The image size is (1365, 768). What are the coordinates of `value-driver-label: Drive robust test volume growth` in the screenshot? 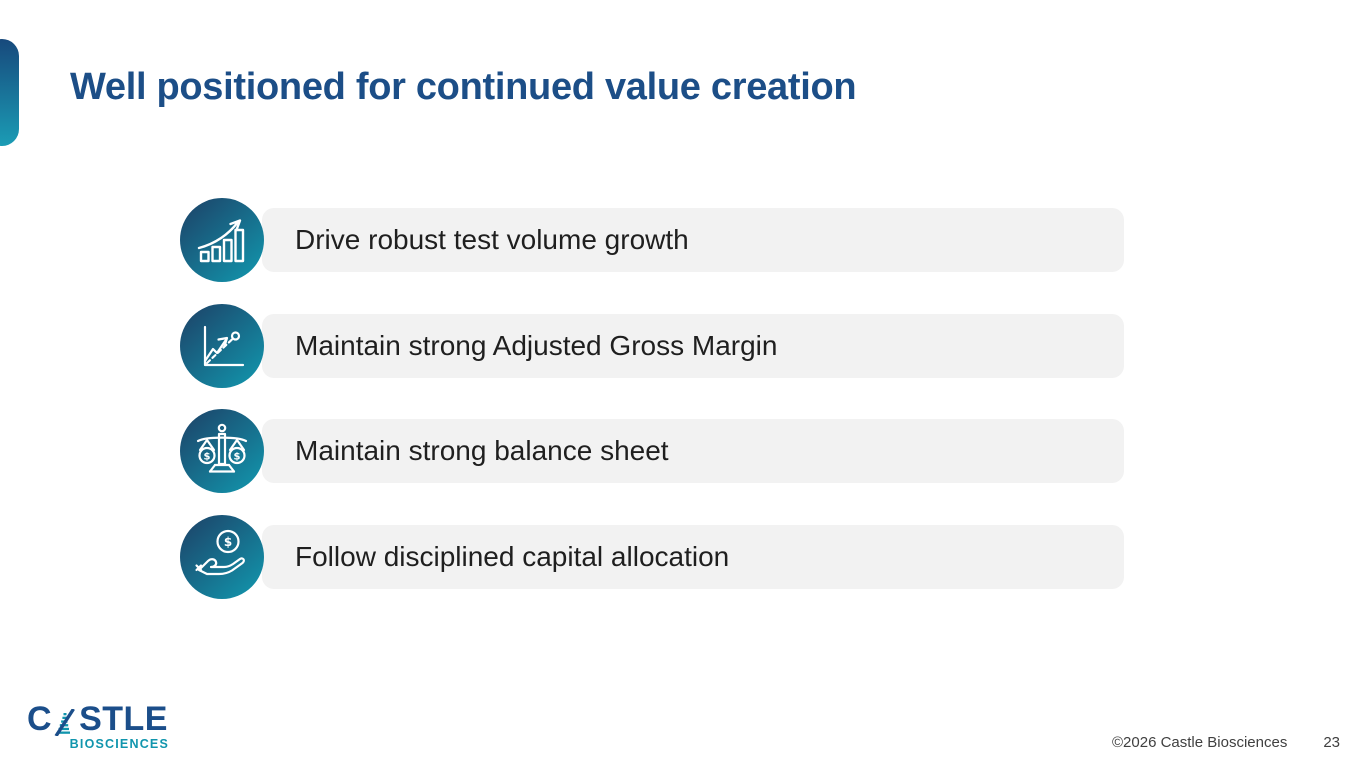 It's located at (492, 239).